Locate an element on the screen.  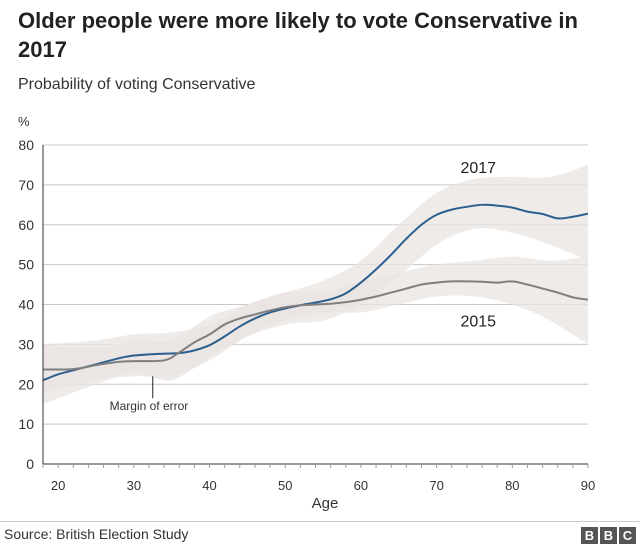
series-label-2015: 2015 is located at coordinates (478, 321).